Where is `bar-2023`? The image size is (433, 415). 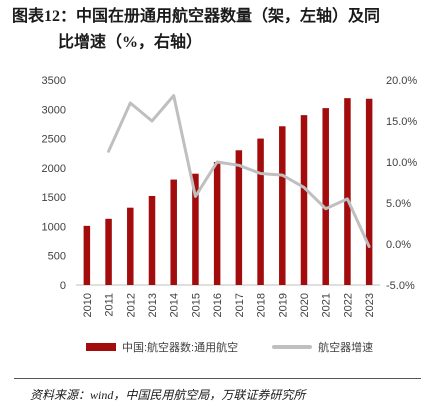 bar-2023 is located at coordinates (369, 191).